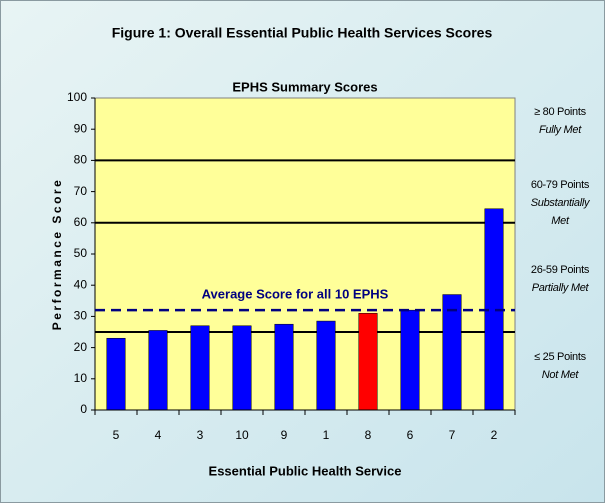 The height and width of the screenshot is (503, 605). I want to click on y-tick-label: 50, so click(81, 253).